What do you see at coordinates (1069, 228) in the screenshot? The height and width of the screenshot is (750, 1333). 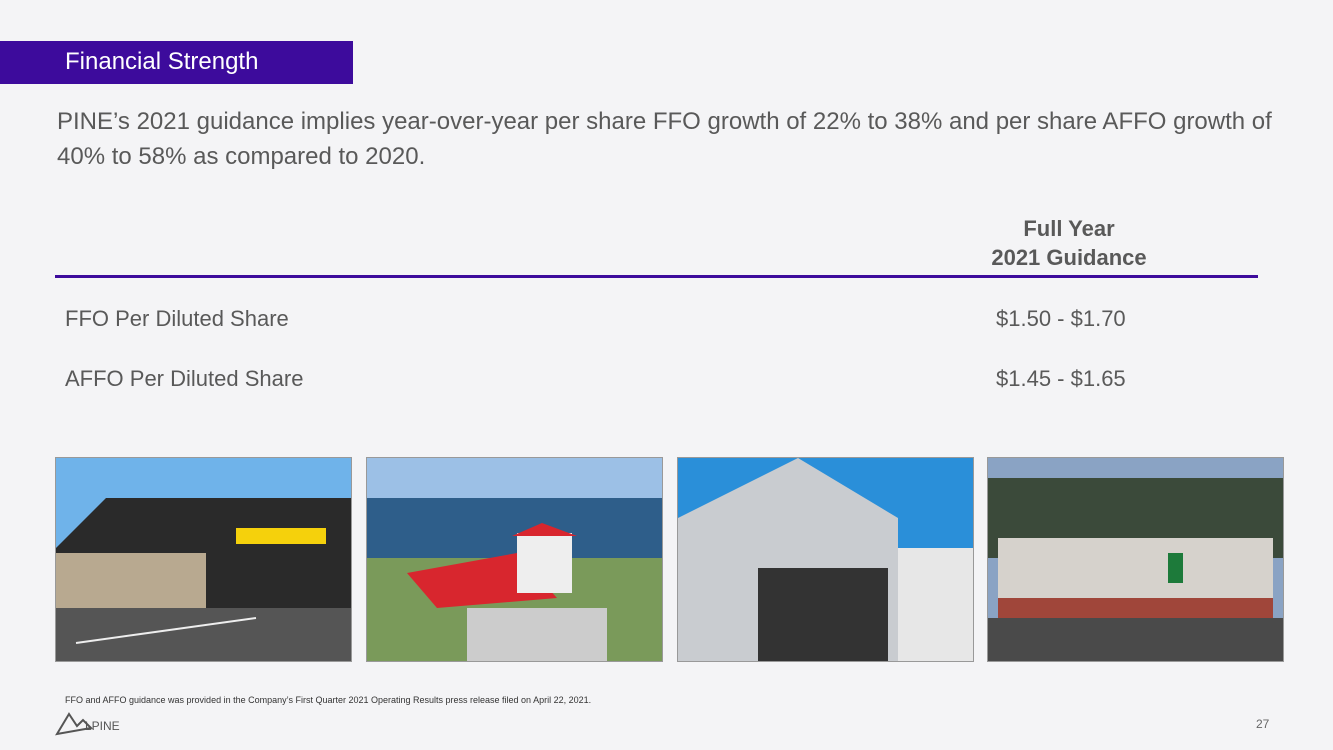 I see `column-header: Full Year` at bounding box center [1069, 228].